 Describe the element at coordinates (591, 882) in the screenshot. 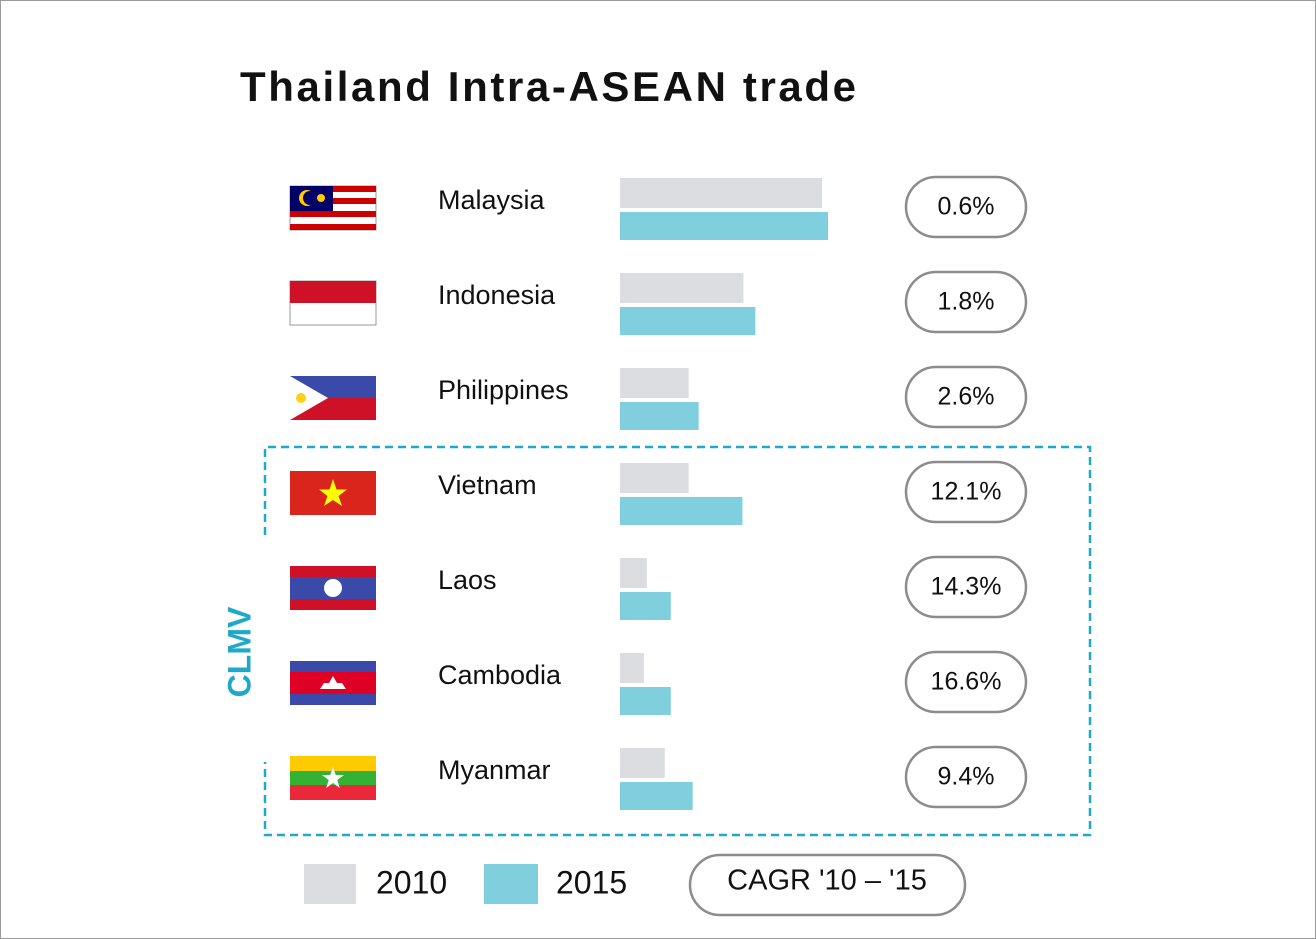

I see `legend-label: 2015` at that location.